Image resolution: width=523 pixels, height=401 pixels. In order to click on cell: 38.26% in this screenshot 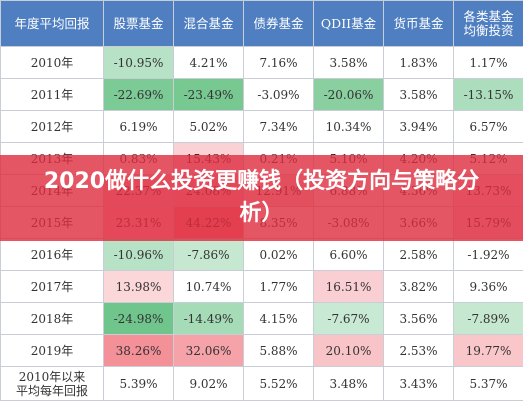, I will do `click(139, 351)`.